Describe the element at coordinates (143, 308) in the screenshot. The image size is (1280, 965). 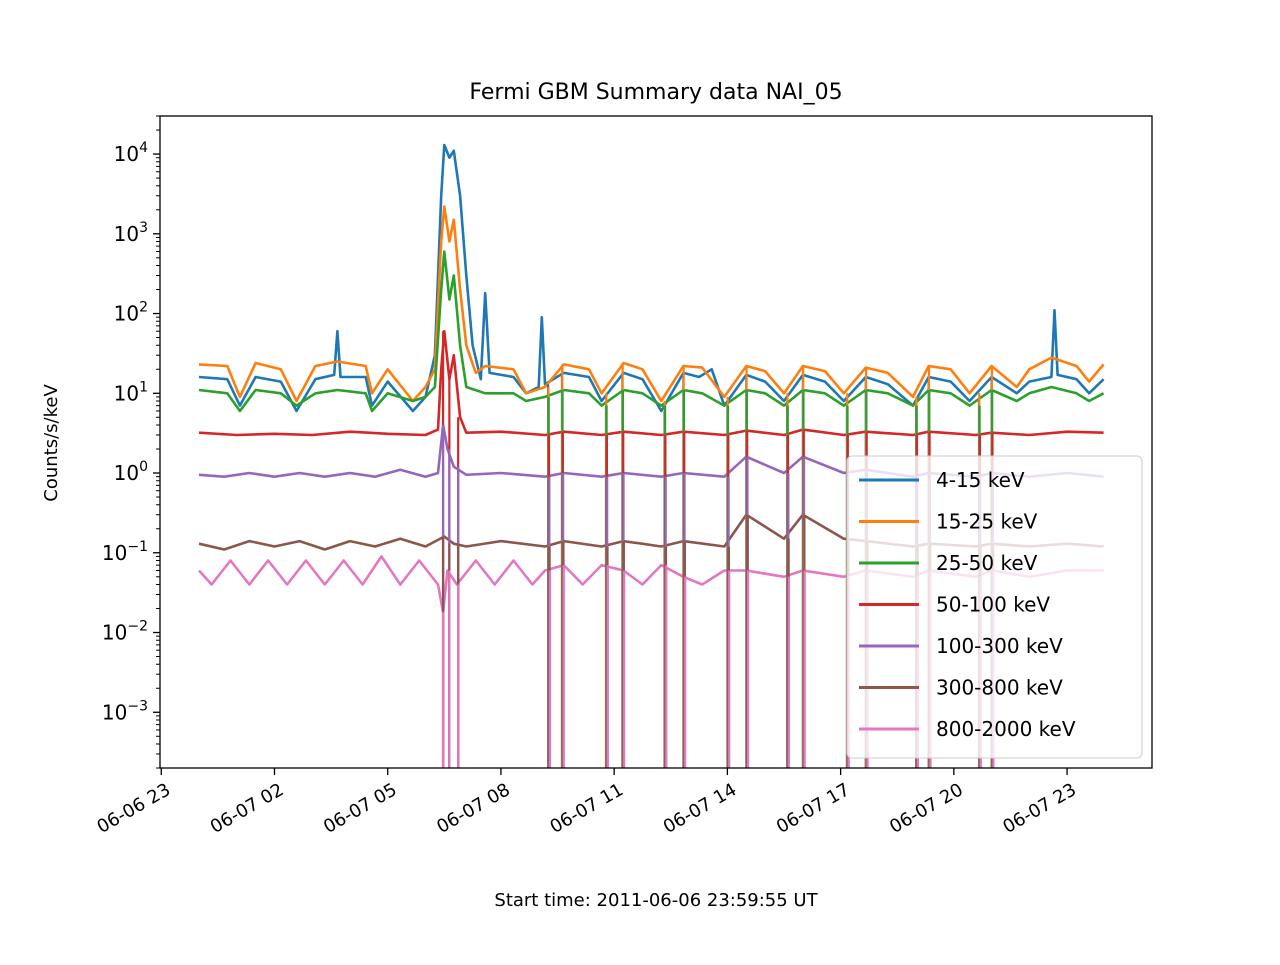
I see `y-tick-exp-6: 2` at that location.